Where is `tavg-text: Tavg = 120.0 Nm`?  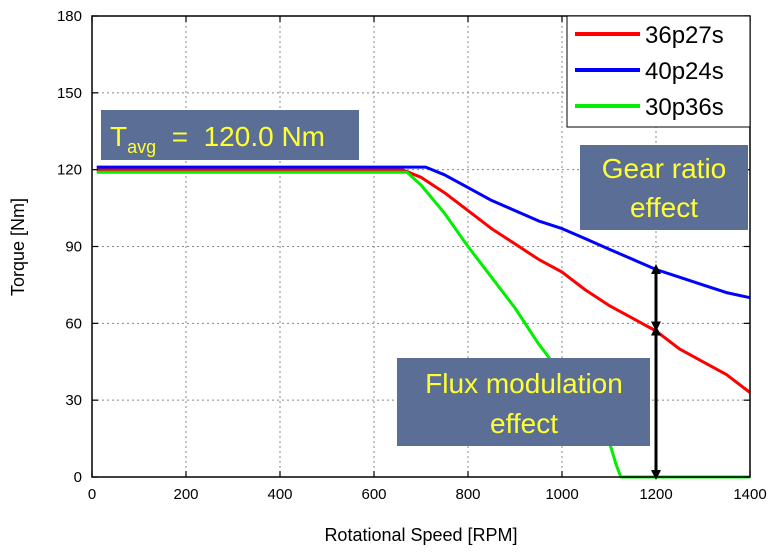
tavg-text: Tavg = 120.0 Nm is located at coordinates (217, 139).